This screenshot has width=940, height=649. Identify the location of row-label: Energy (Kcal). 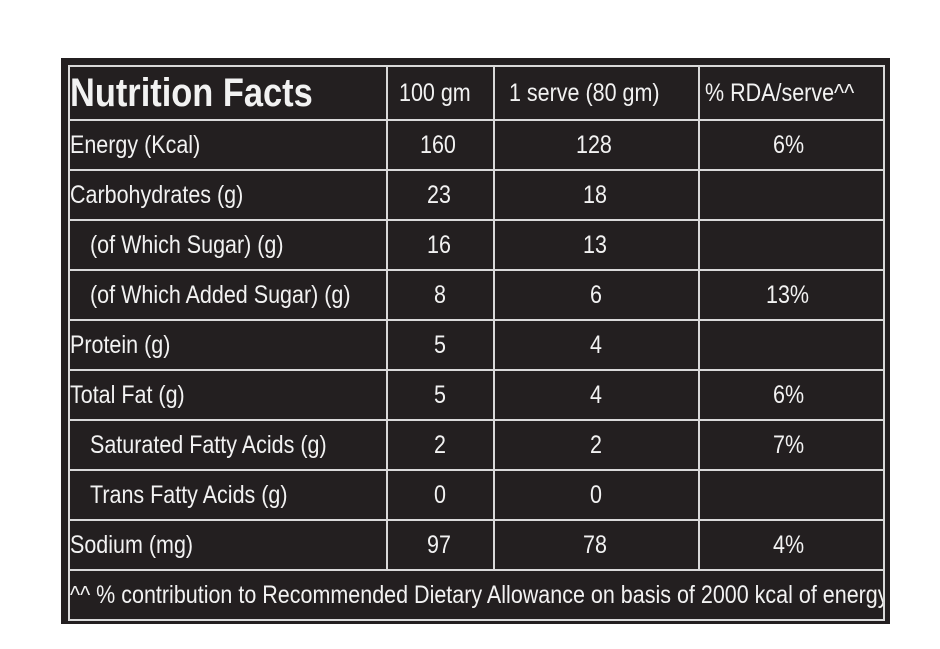
(228, 145).